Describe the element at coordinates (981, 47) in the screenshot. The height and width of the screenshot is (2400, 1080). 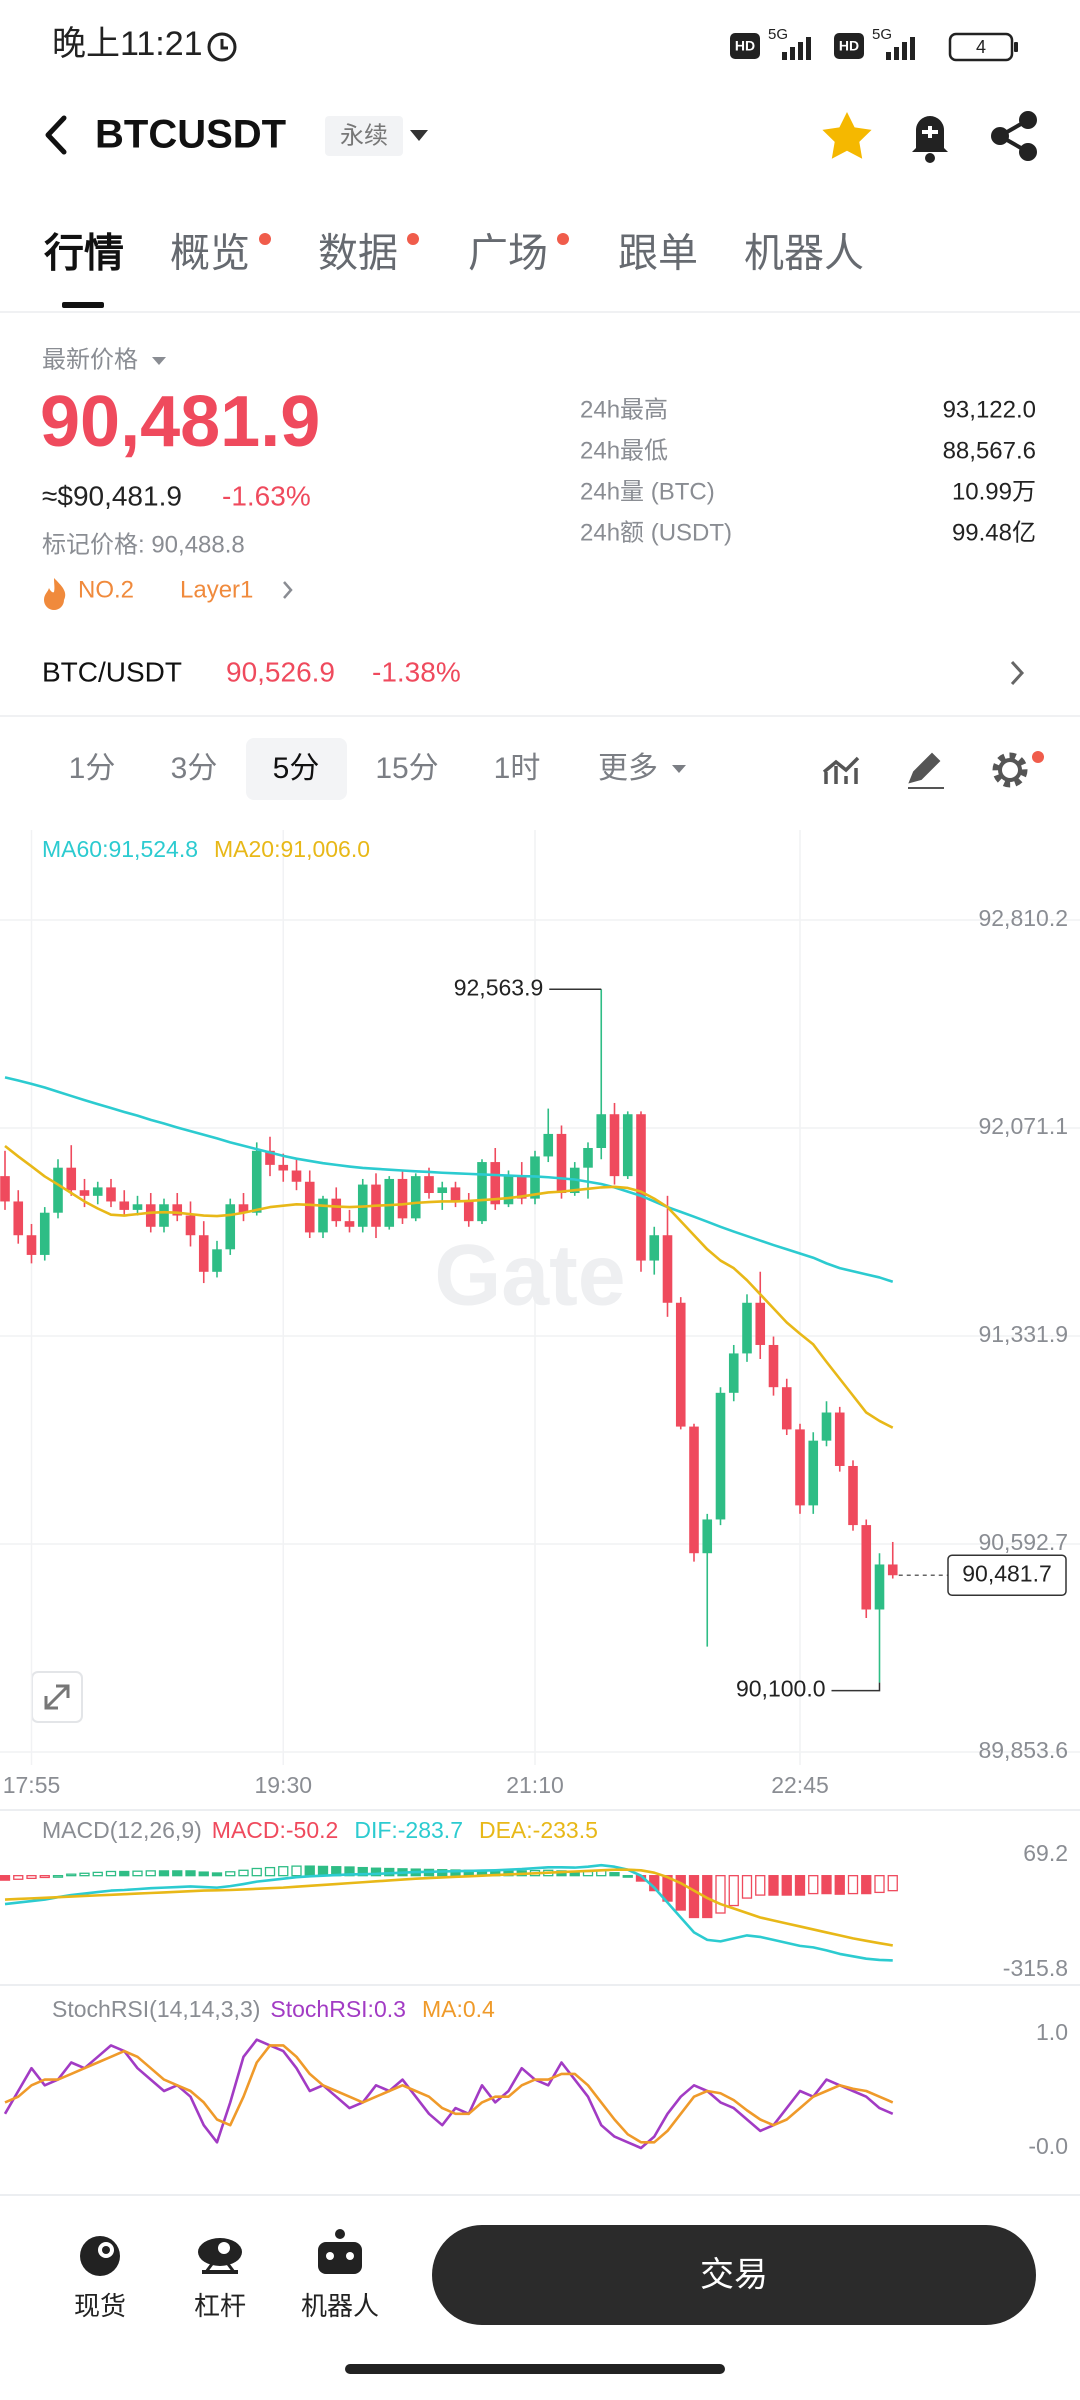
I see `battery-level: 4` at that location.